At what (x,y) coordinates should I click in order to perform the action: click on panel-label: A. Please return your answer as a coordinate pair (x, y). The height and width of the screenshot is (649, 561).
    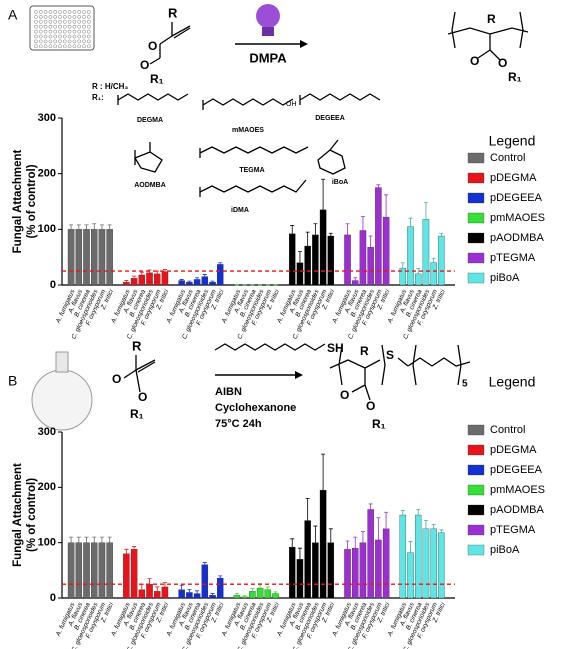
    Looking at the image, I should click on (13, 15).